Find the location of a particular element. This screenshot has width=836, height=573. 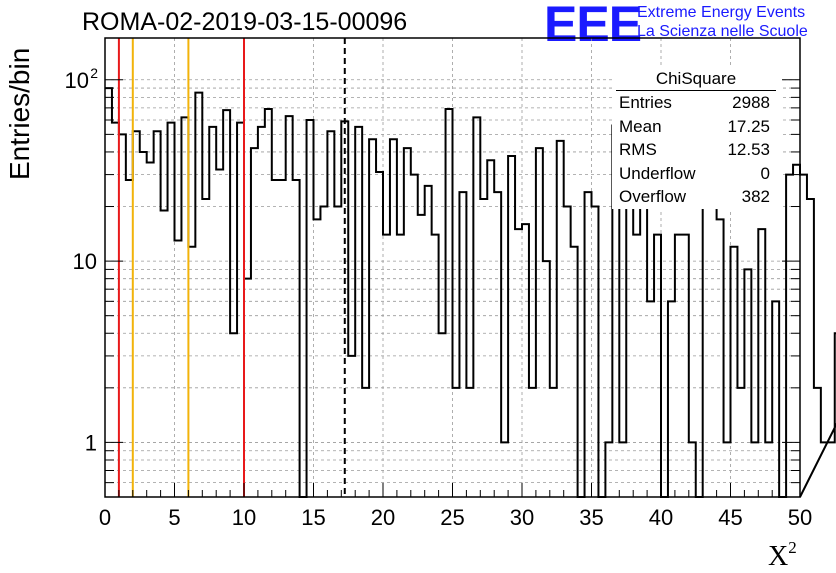

chart-title: ROMA-02-2019-03-15-00096 is located at coordinates (245, 22).